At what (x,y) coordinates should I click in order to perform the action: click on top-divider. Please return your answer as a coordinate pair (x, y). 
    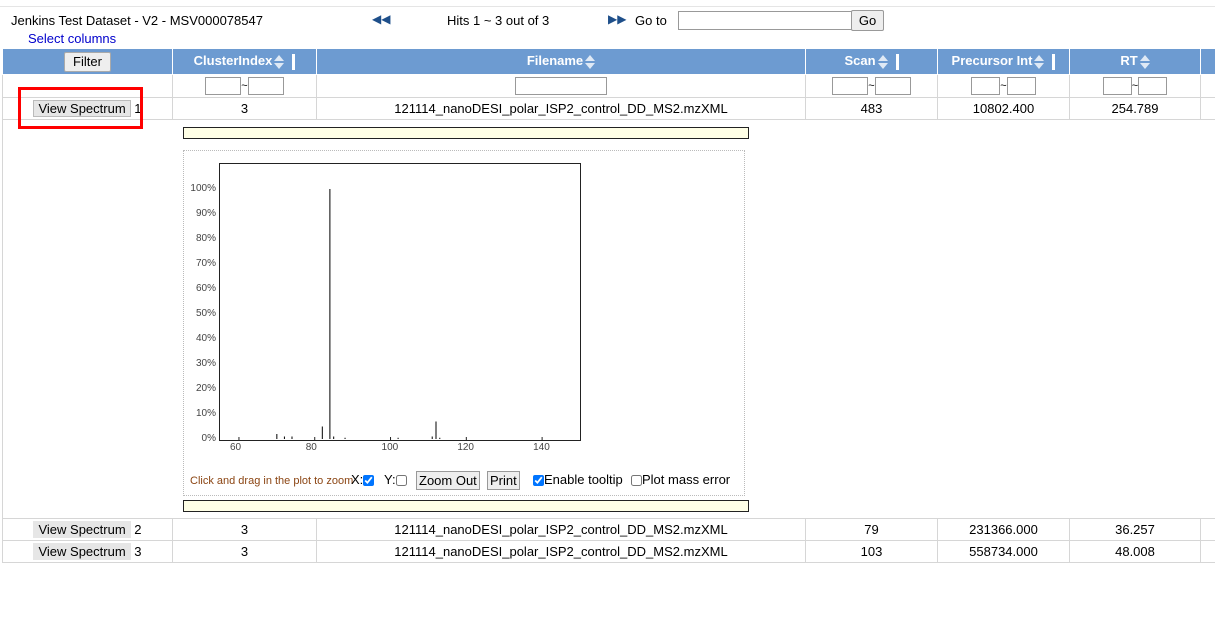
    Looking at the image, I should click on (607, 6).